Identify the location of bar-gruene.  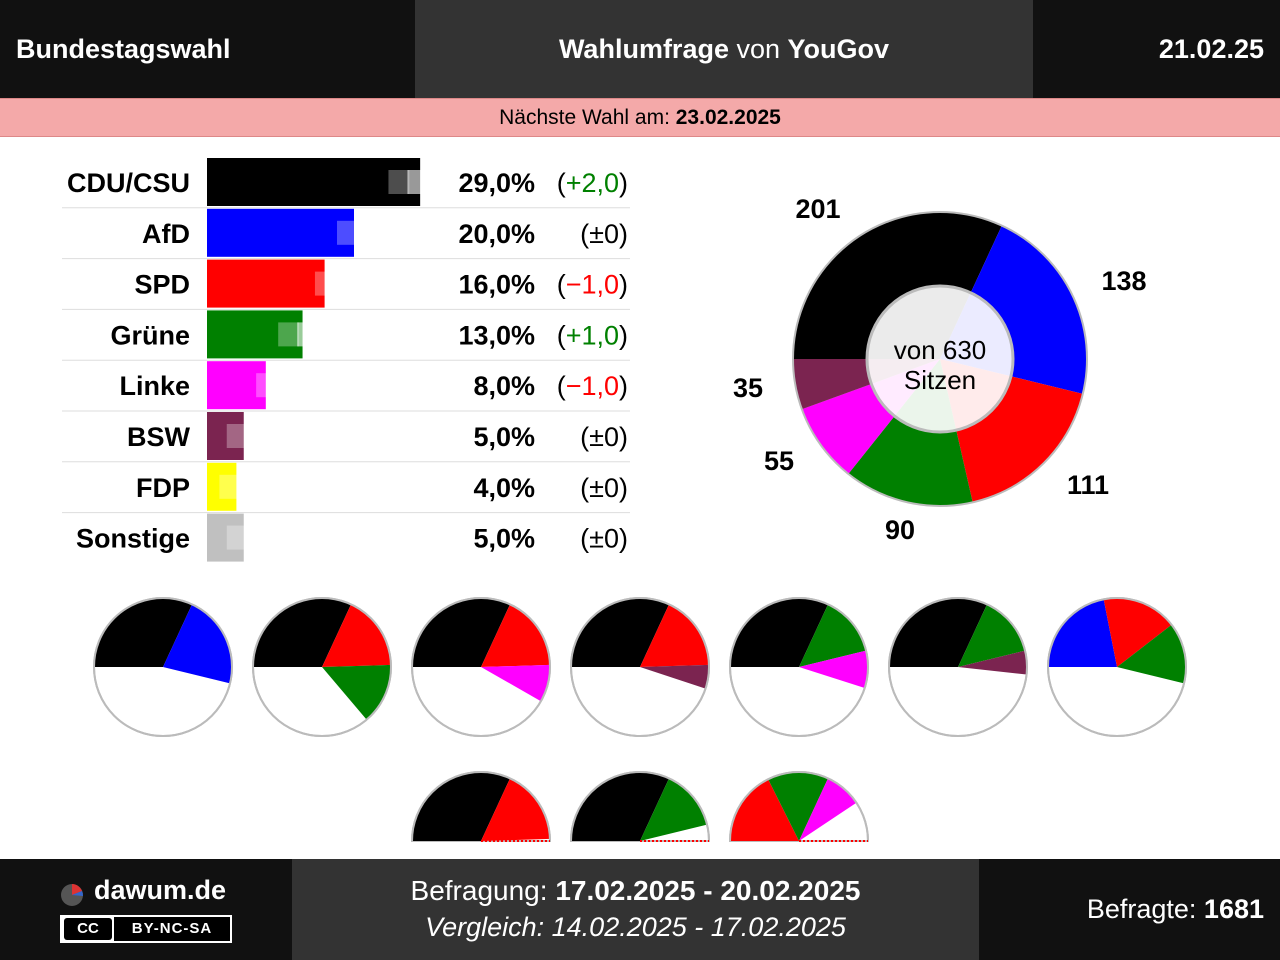
(255, 334).